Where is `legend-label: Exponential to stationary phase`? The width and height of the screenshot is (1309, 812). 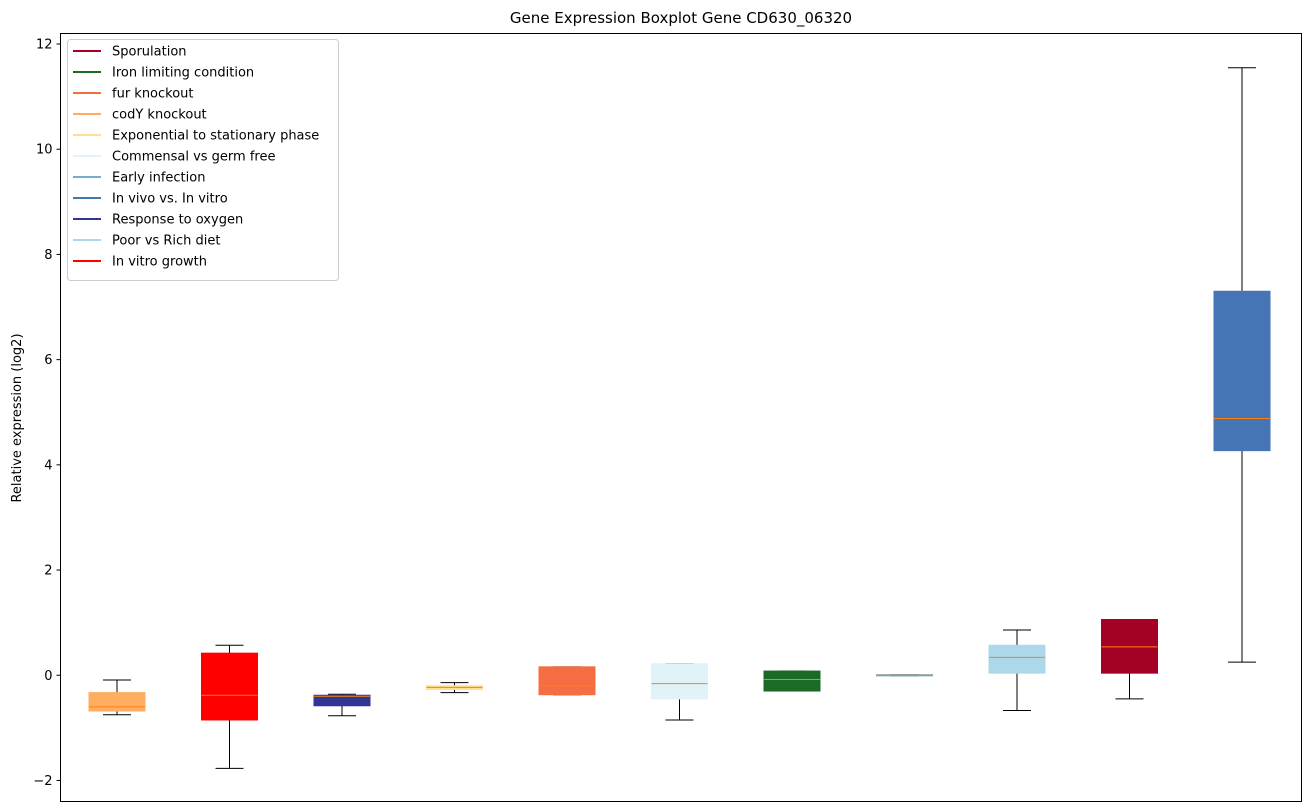 legend-label: Exponential to stationary phase is located at coordinates (215, 136).